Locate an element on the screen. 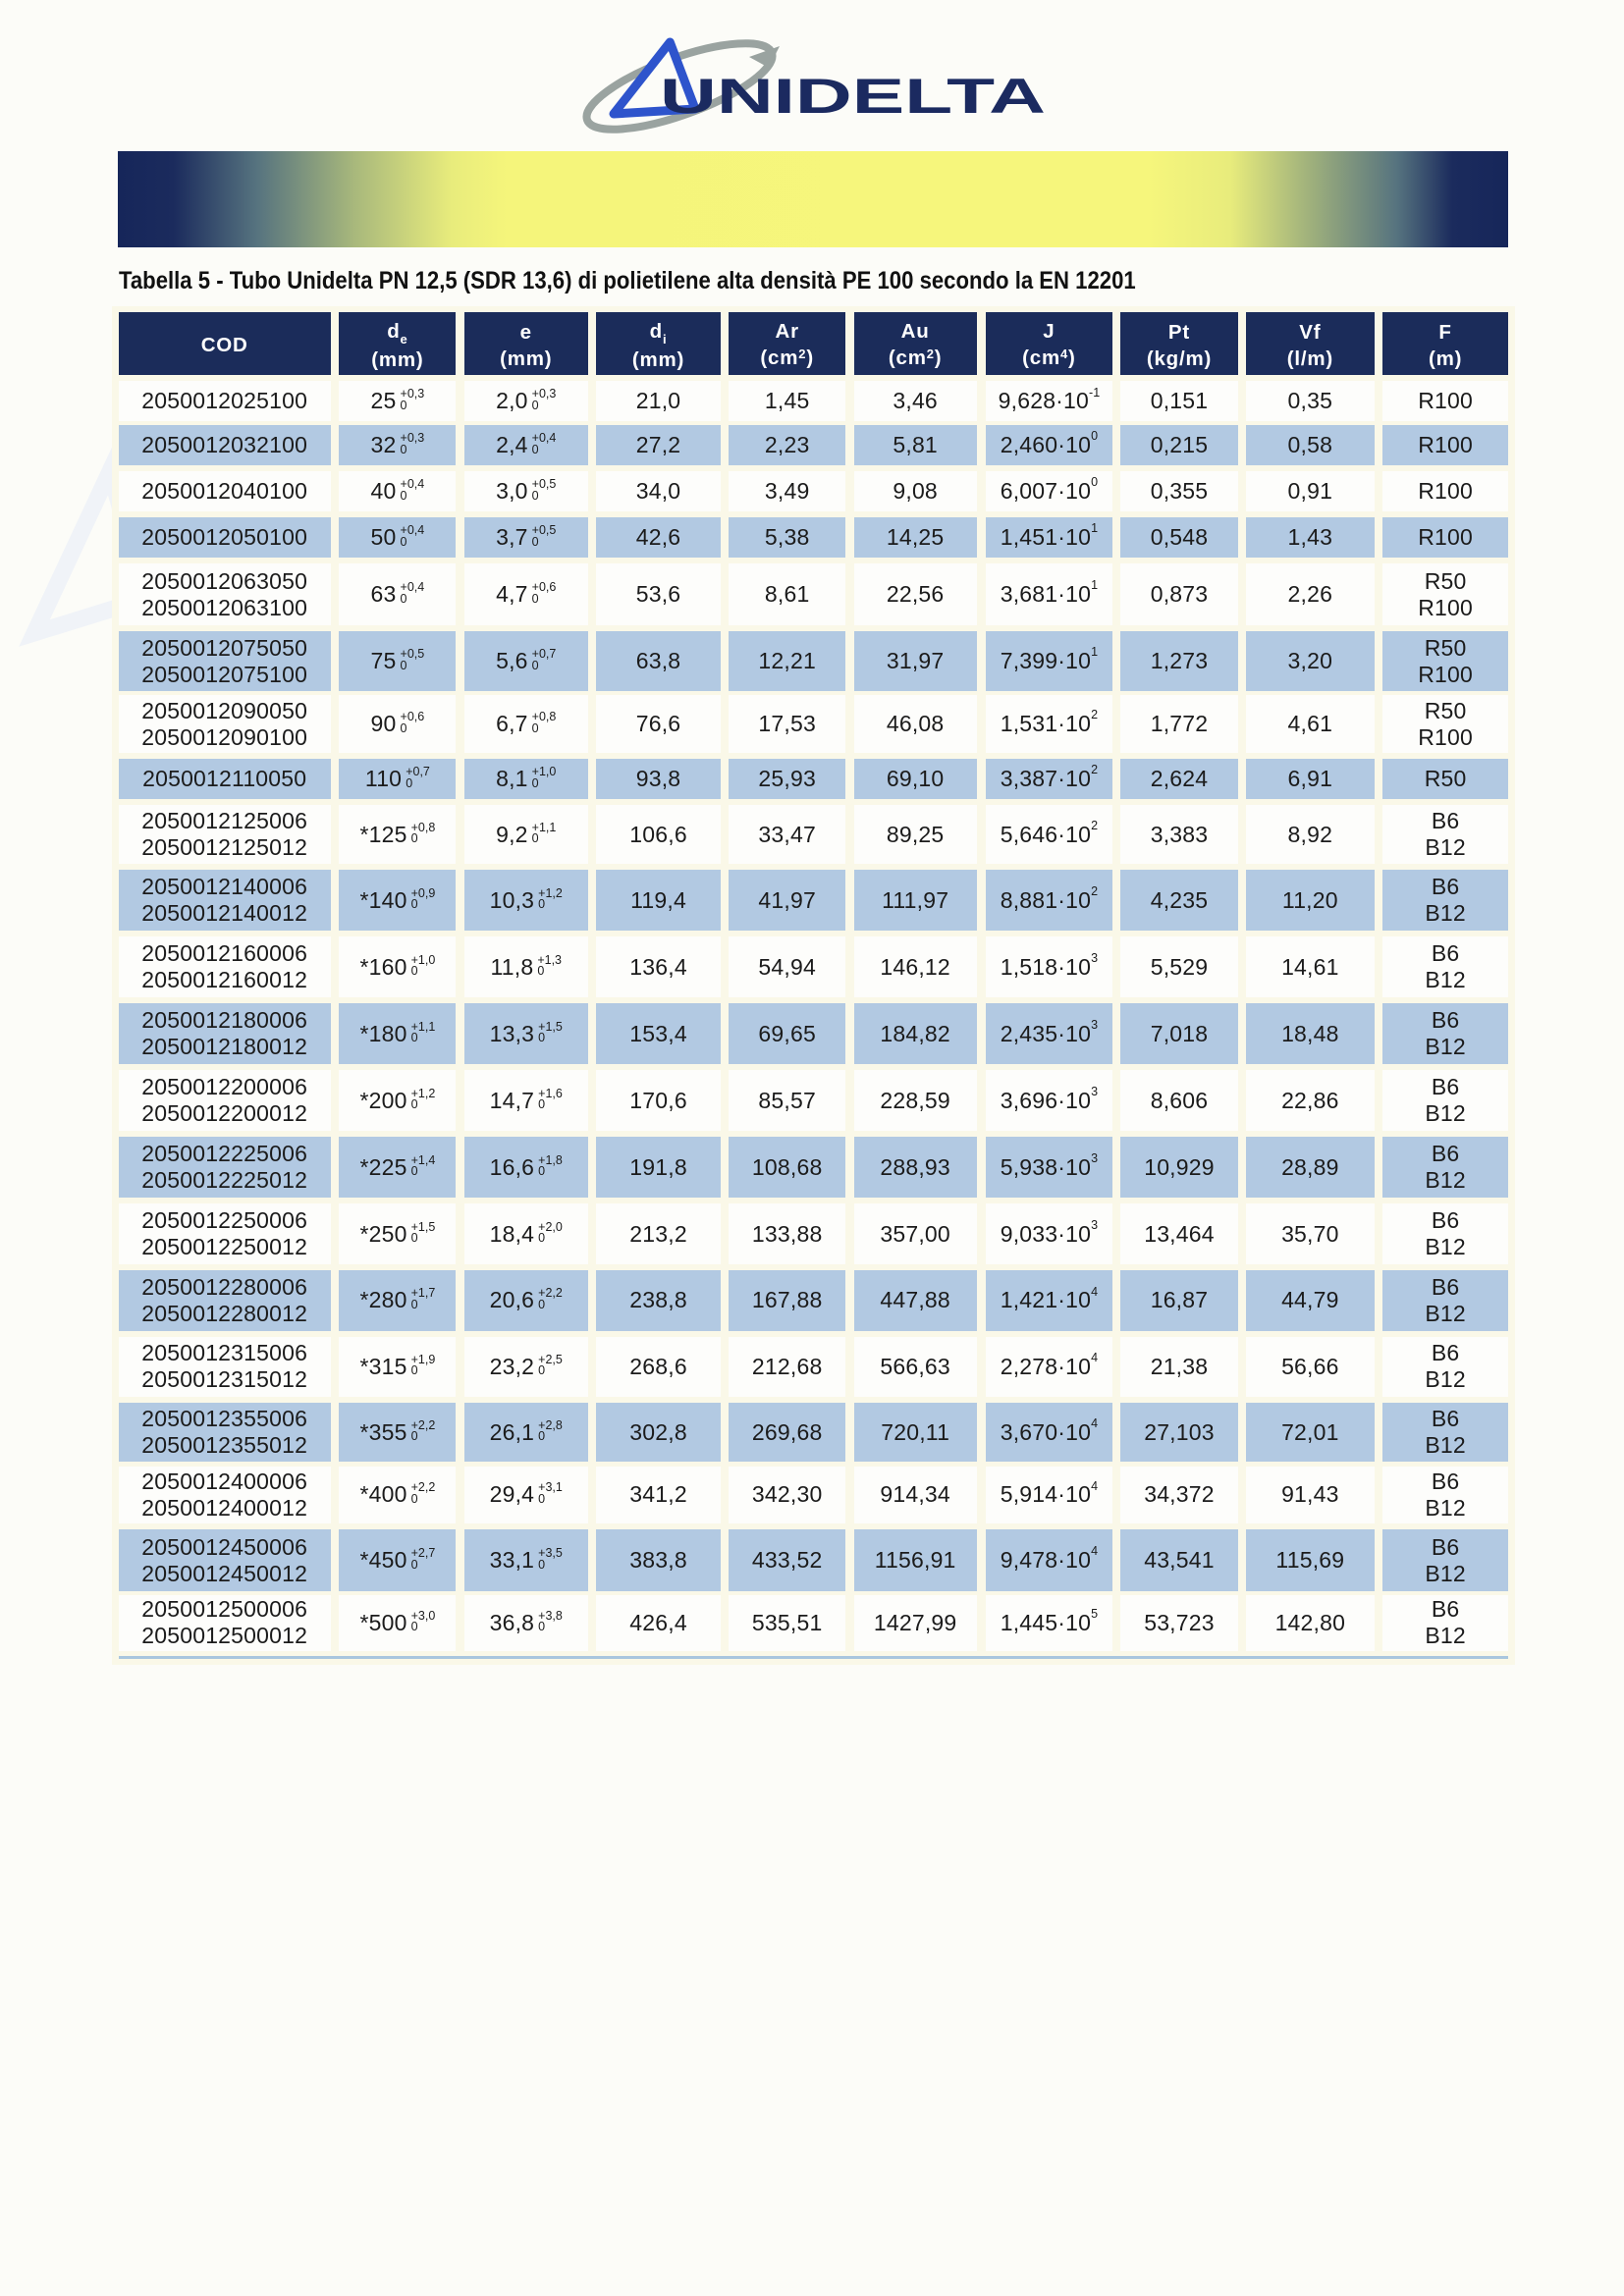  svg-text: UNIDELTA is located at coordinates (853, 96).